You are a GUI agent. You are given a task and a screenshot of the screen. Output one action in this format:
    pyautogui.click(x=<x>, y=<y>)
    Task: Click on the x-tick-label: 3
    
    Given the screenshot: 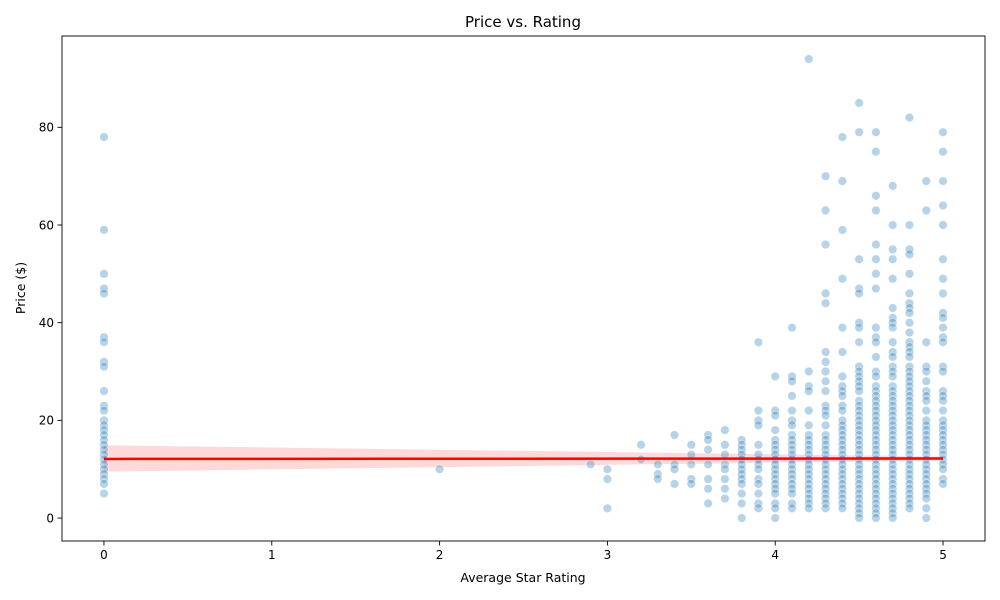 What is the action you would take?
    pyautogui.click(x=608, y=555)
    